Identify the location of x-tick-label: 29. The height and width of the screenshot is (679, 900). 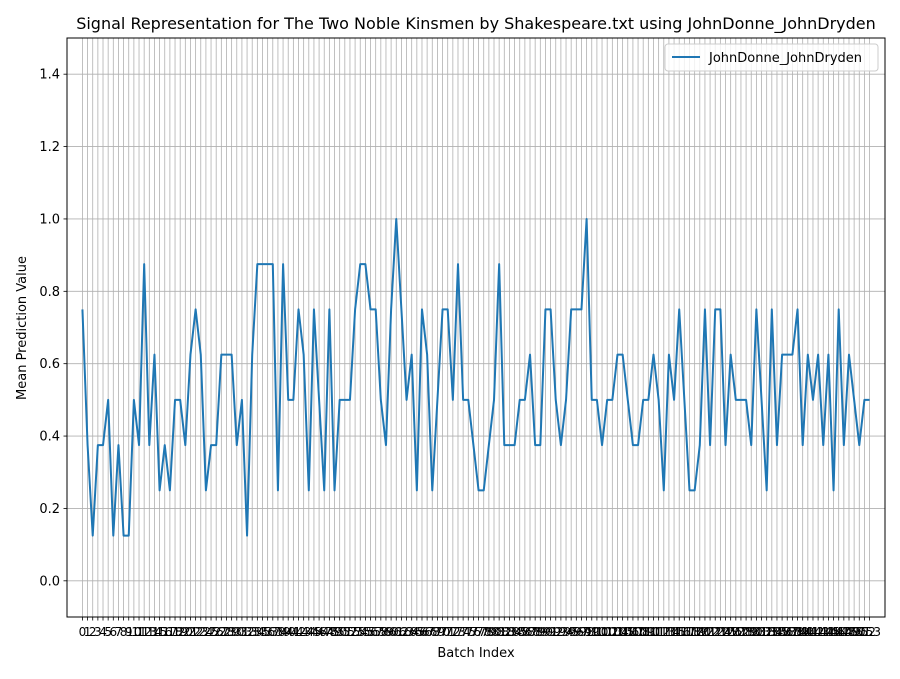
(231, 632).